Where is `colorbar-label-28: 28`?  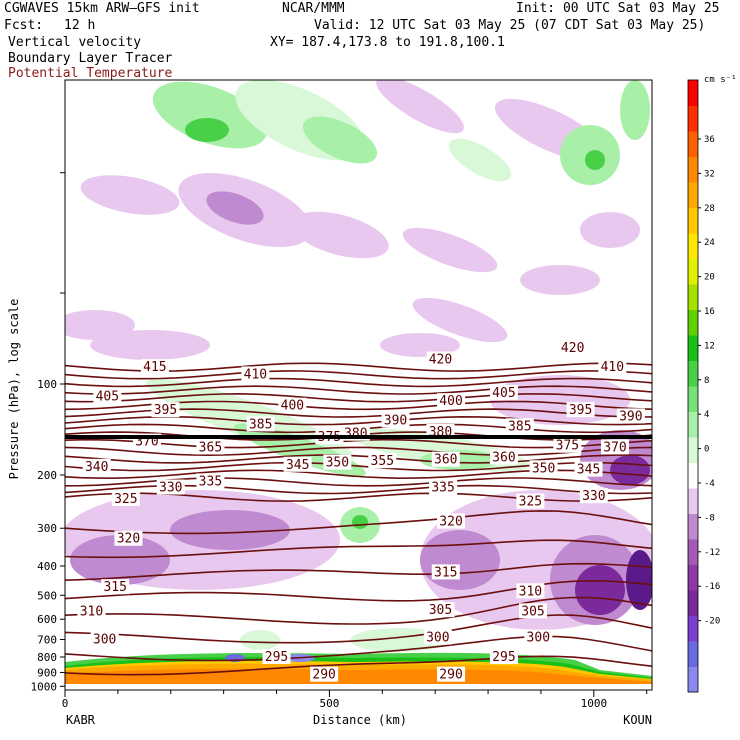 colorbar-label-28: 28 is located at coordinates (709, 209).